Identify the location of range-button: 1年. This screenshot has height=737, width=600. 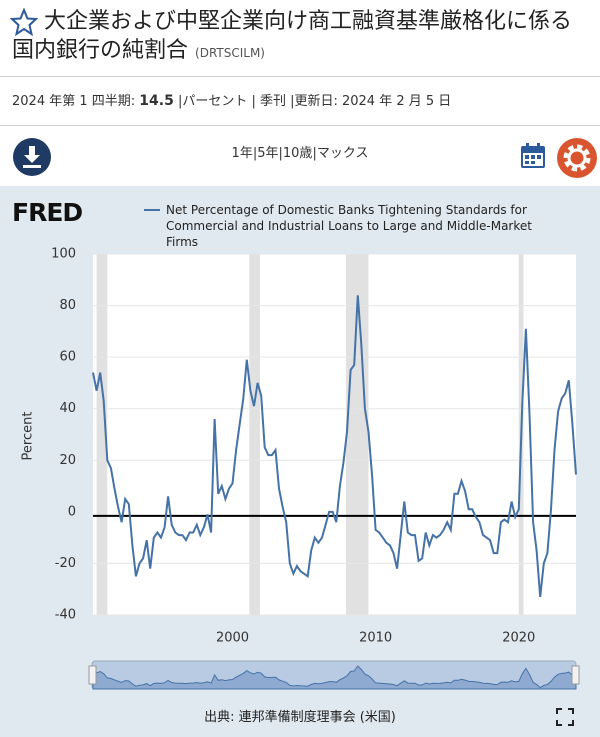
(242, 153).